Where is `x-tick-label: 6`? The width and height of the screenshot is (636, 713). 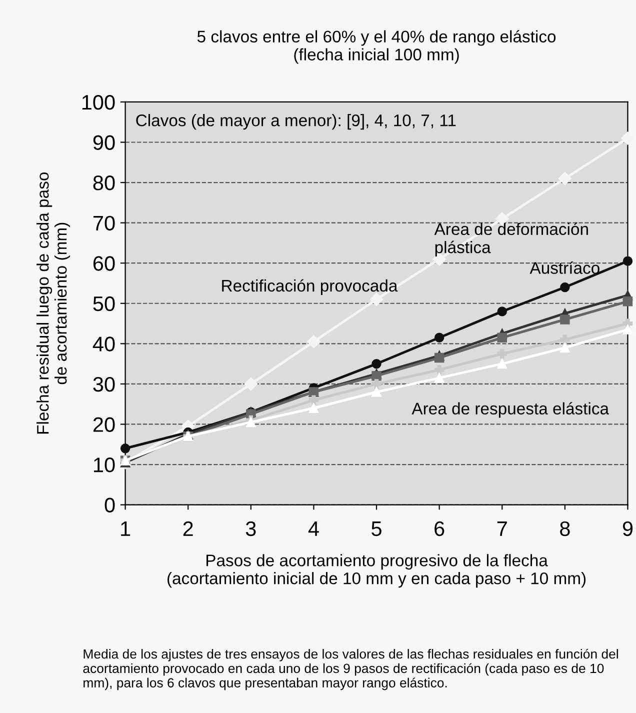
x-tick-label: 6 is located at coordinates (439, 528).